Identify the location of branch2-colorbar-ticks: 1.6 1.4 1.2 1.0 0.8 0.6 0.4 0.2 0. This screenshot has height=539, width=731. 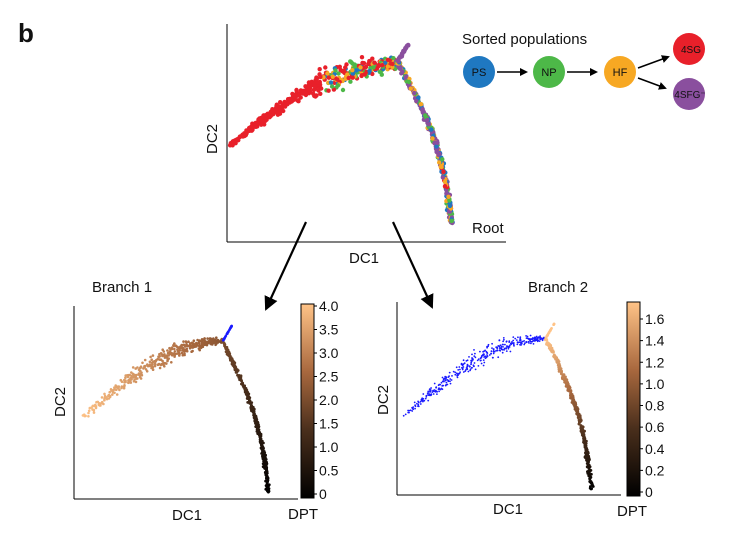
(652, 405).